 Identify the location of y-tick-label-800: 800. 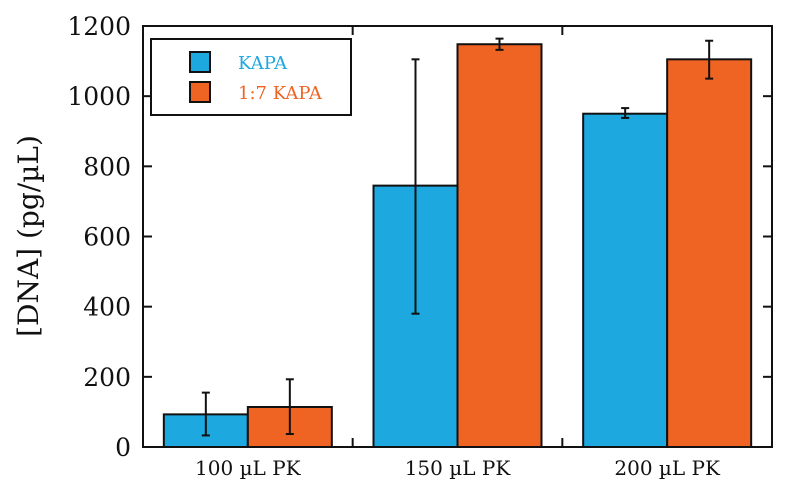
(107, 166).